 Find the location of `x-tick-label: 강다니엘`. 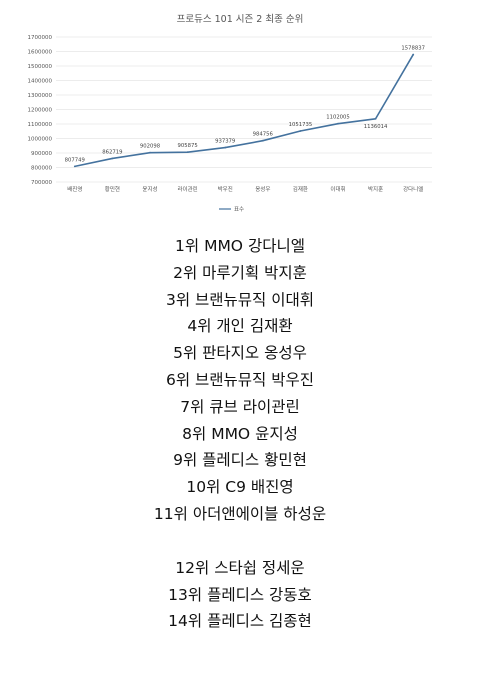

x-tick-label: 강다니엘 is located at coordinates (413, 189).